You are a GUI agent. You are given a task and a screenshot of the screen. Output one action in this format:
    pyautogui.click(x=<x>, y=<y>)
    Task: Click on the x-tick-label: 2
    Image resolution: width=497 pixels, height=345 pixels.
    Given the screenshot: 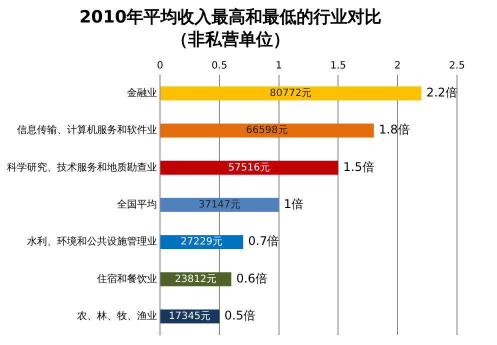 What is the action you would take?
    pyautogui.click(x=397, y=66)
    